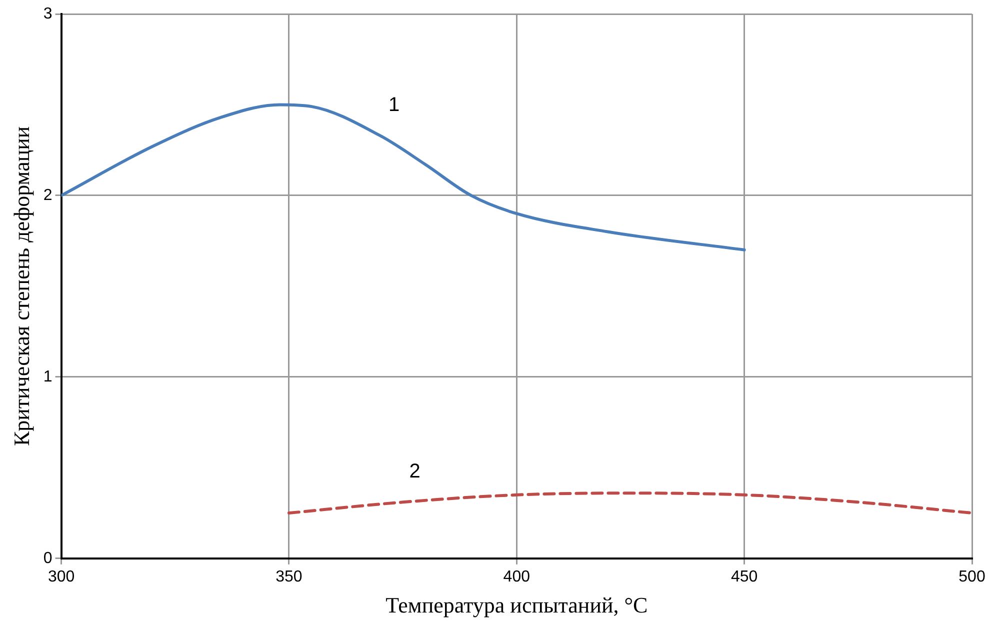 The width and height of the screenshot is (990, 624). I want to click on y-tick-label: 1, so click(47, 377).